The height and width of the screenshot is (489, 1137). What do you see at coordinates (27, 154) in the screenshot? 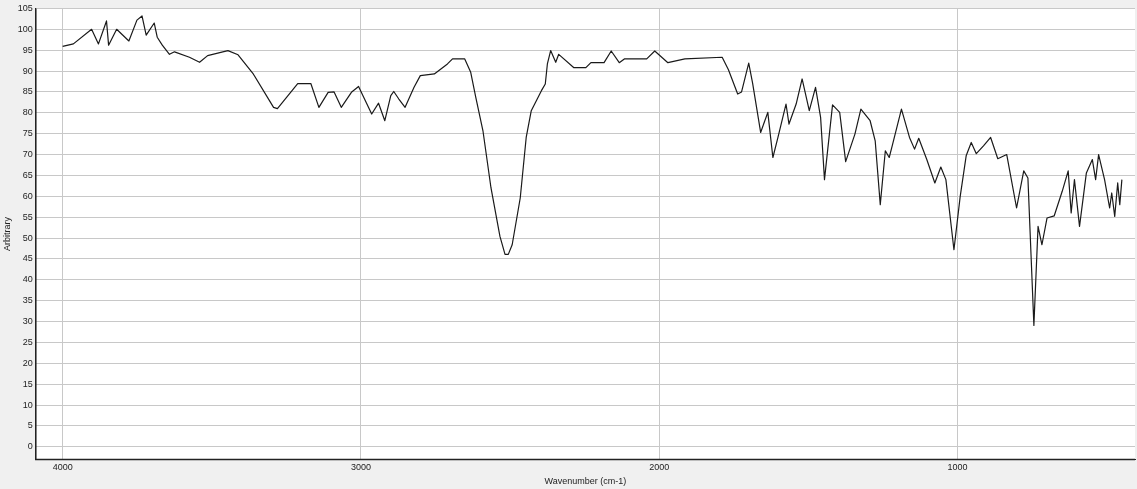
I see `y-tick-label: 70` at bounding box center [27, 154].